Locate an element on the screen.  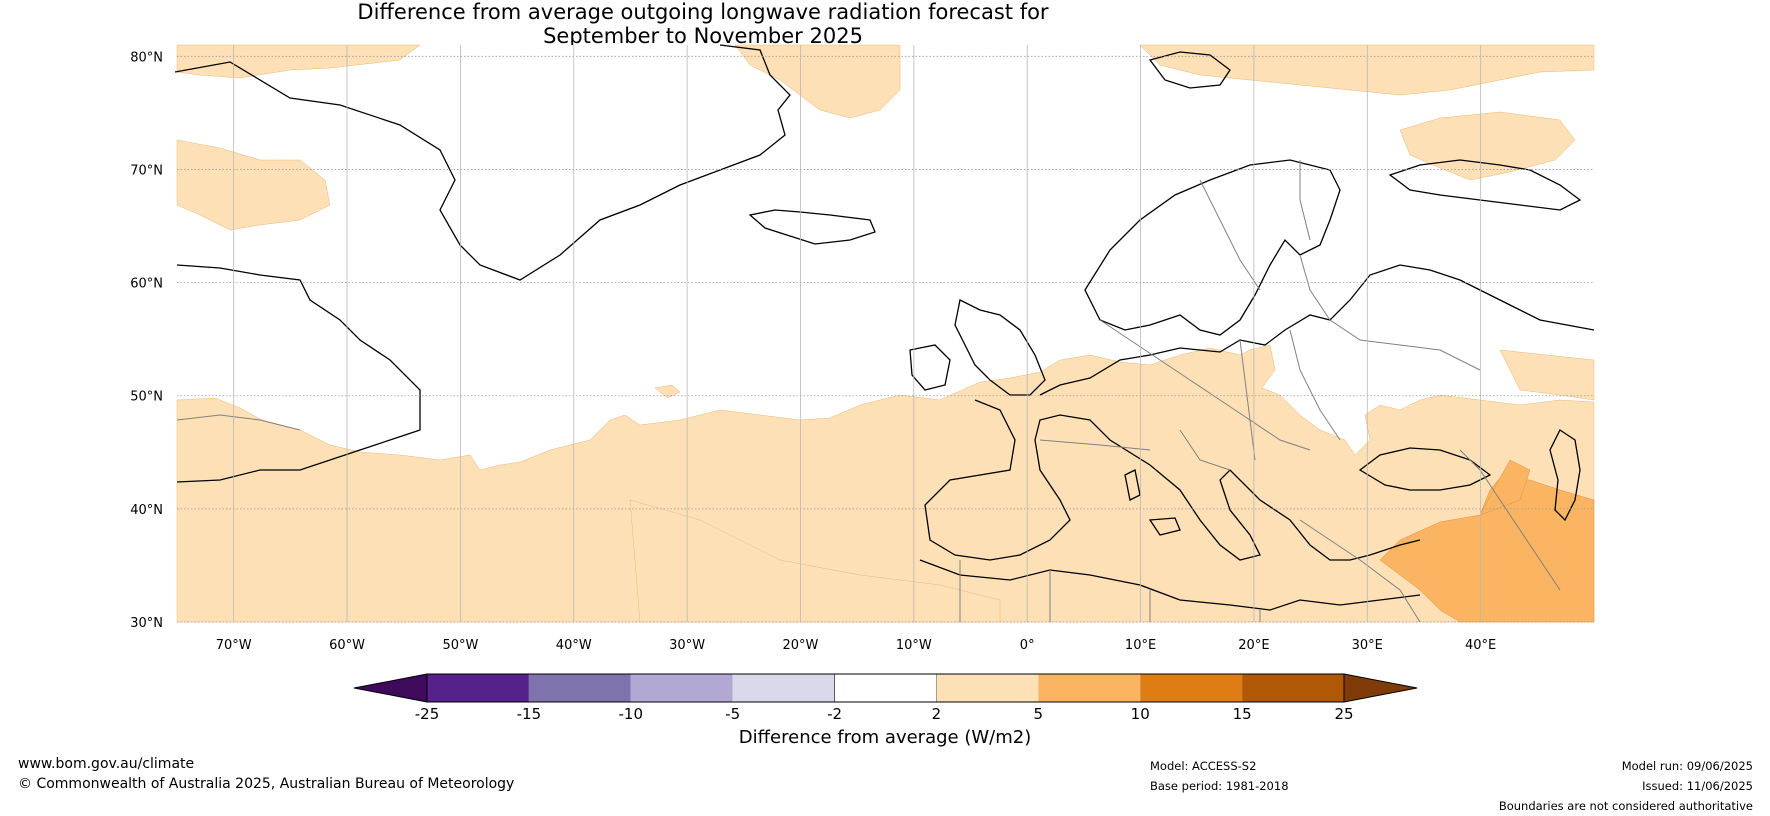
colorbar-tick-label: -5 is located at coordinates (732, 714).